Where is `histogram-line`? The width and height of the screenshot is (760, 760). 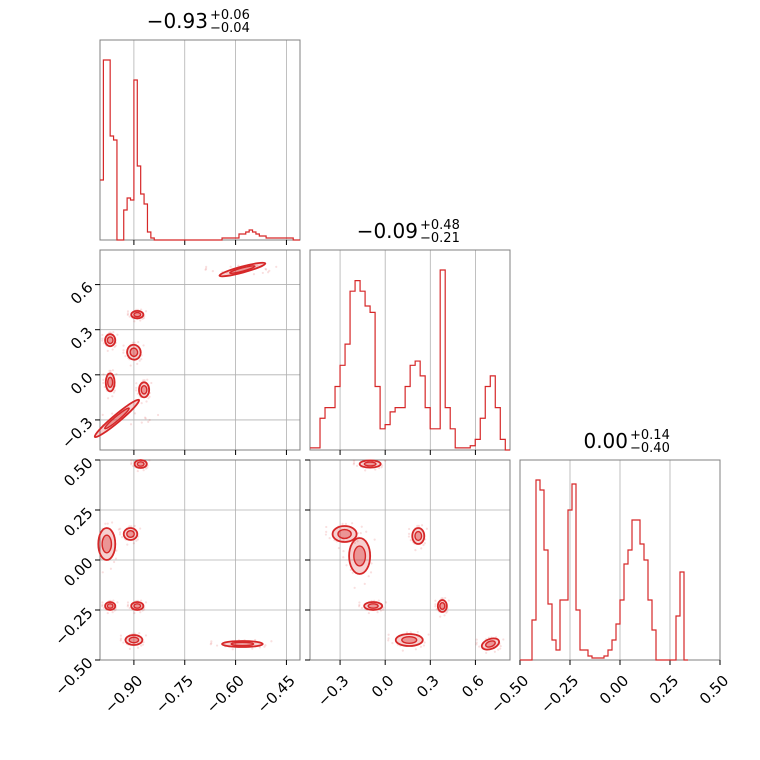 histogram-line is located at coordinates (200, 150).